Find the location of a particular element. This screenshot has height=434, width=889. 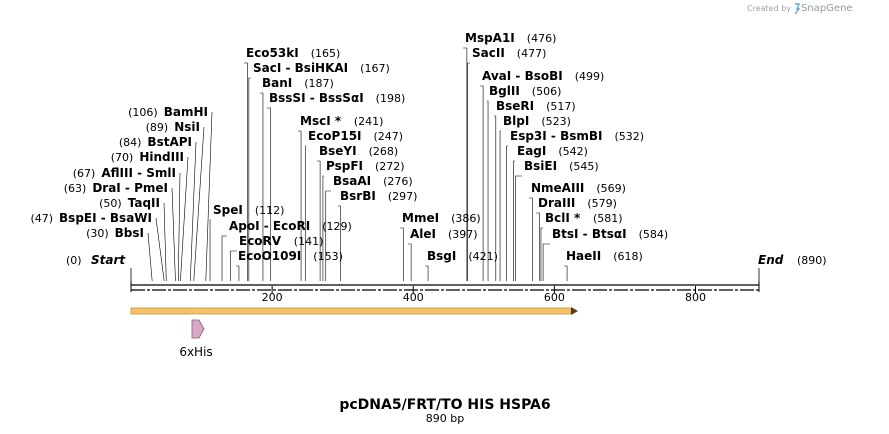

site-label-mmei: MmeI (386) is located at coordinates (441, 218).